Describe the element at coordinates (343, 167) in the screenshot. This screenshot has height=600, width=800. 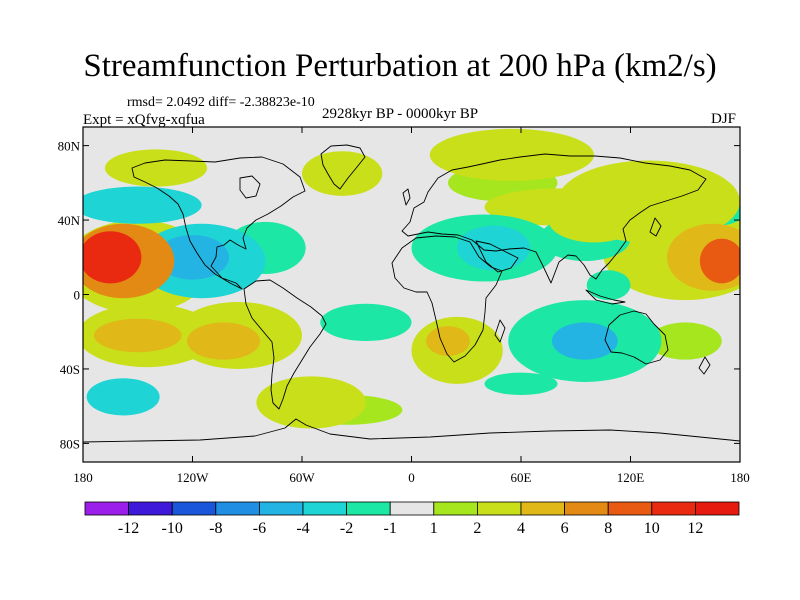
I see `coast-greenland` at that location.